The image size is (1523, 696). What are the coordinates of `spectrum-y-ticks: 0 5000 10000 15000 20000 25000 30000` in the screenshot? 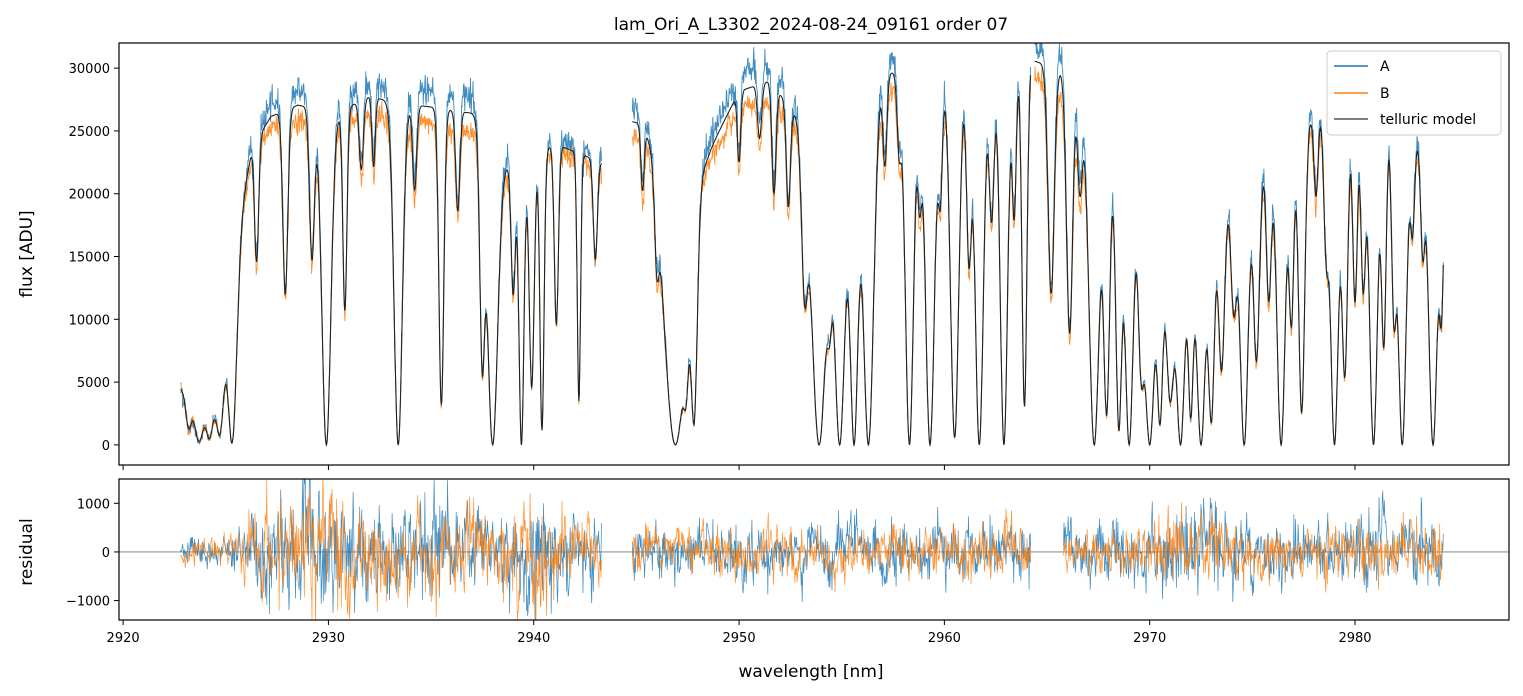 It's located at (94, 258).